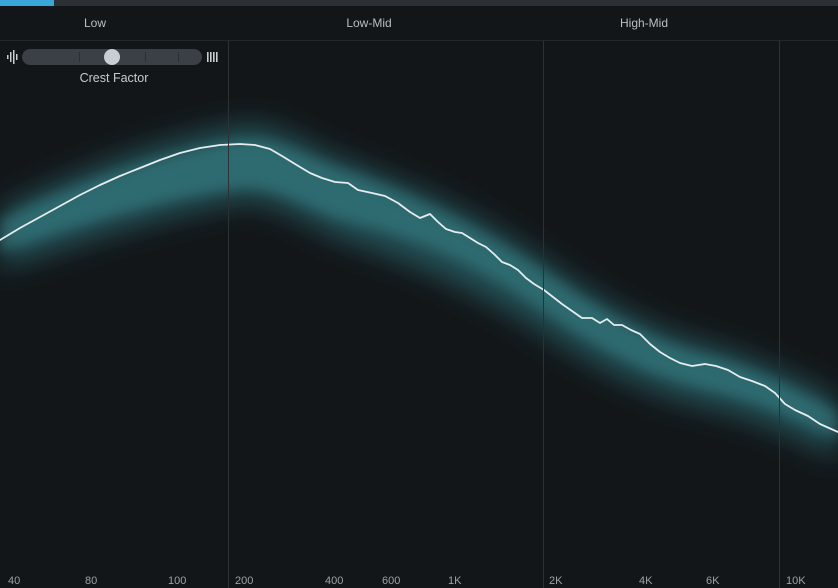 Image resolution: width=838 pixels, height=588 pixels. Describe the element at coordinates (14, 581) in the screenshot. I see `freq-label-40: 40` at that location.